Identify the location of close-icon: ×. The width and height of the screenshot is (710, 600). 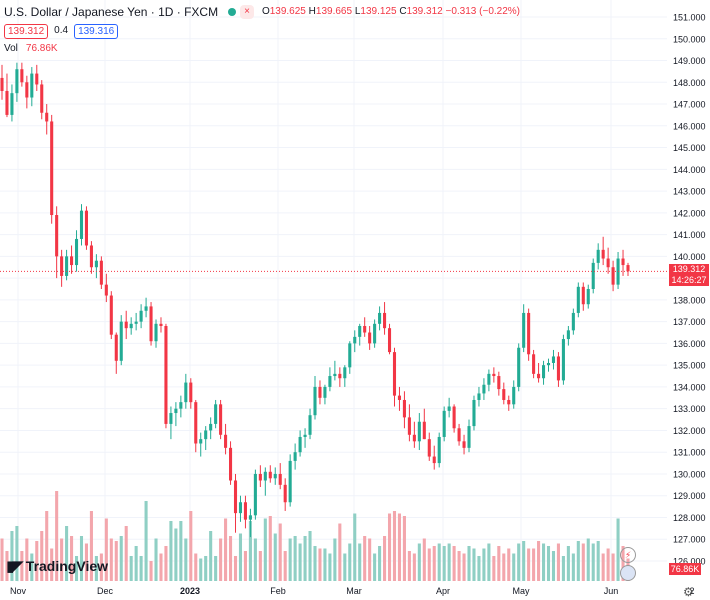
(247, 12).